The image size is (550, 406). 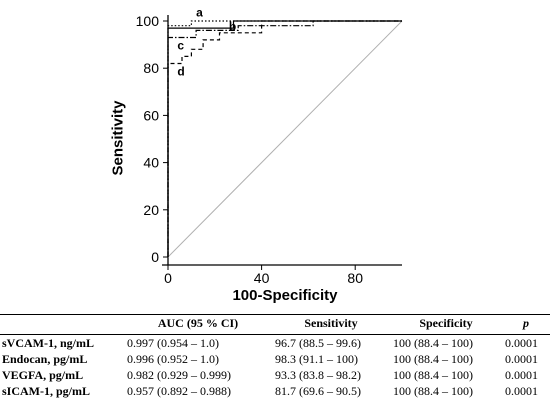 I want to click on curve-label-a: a, so click(x=199, y=12).